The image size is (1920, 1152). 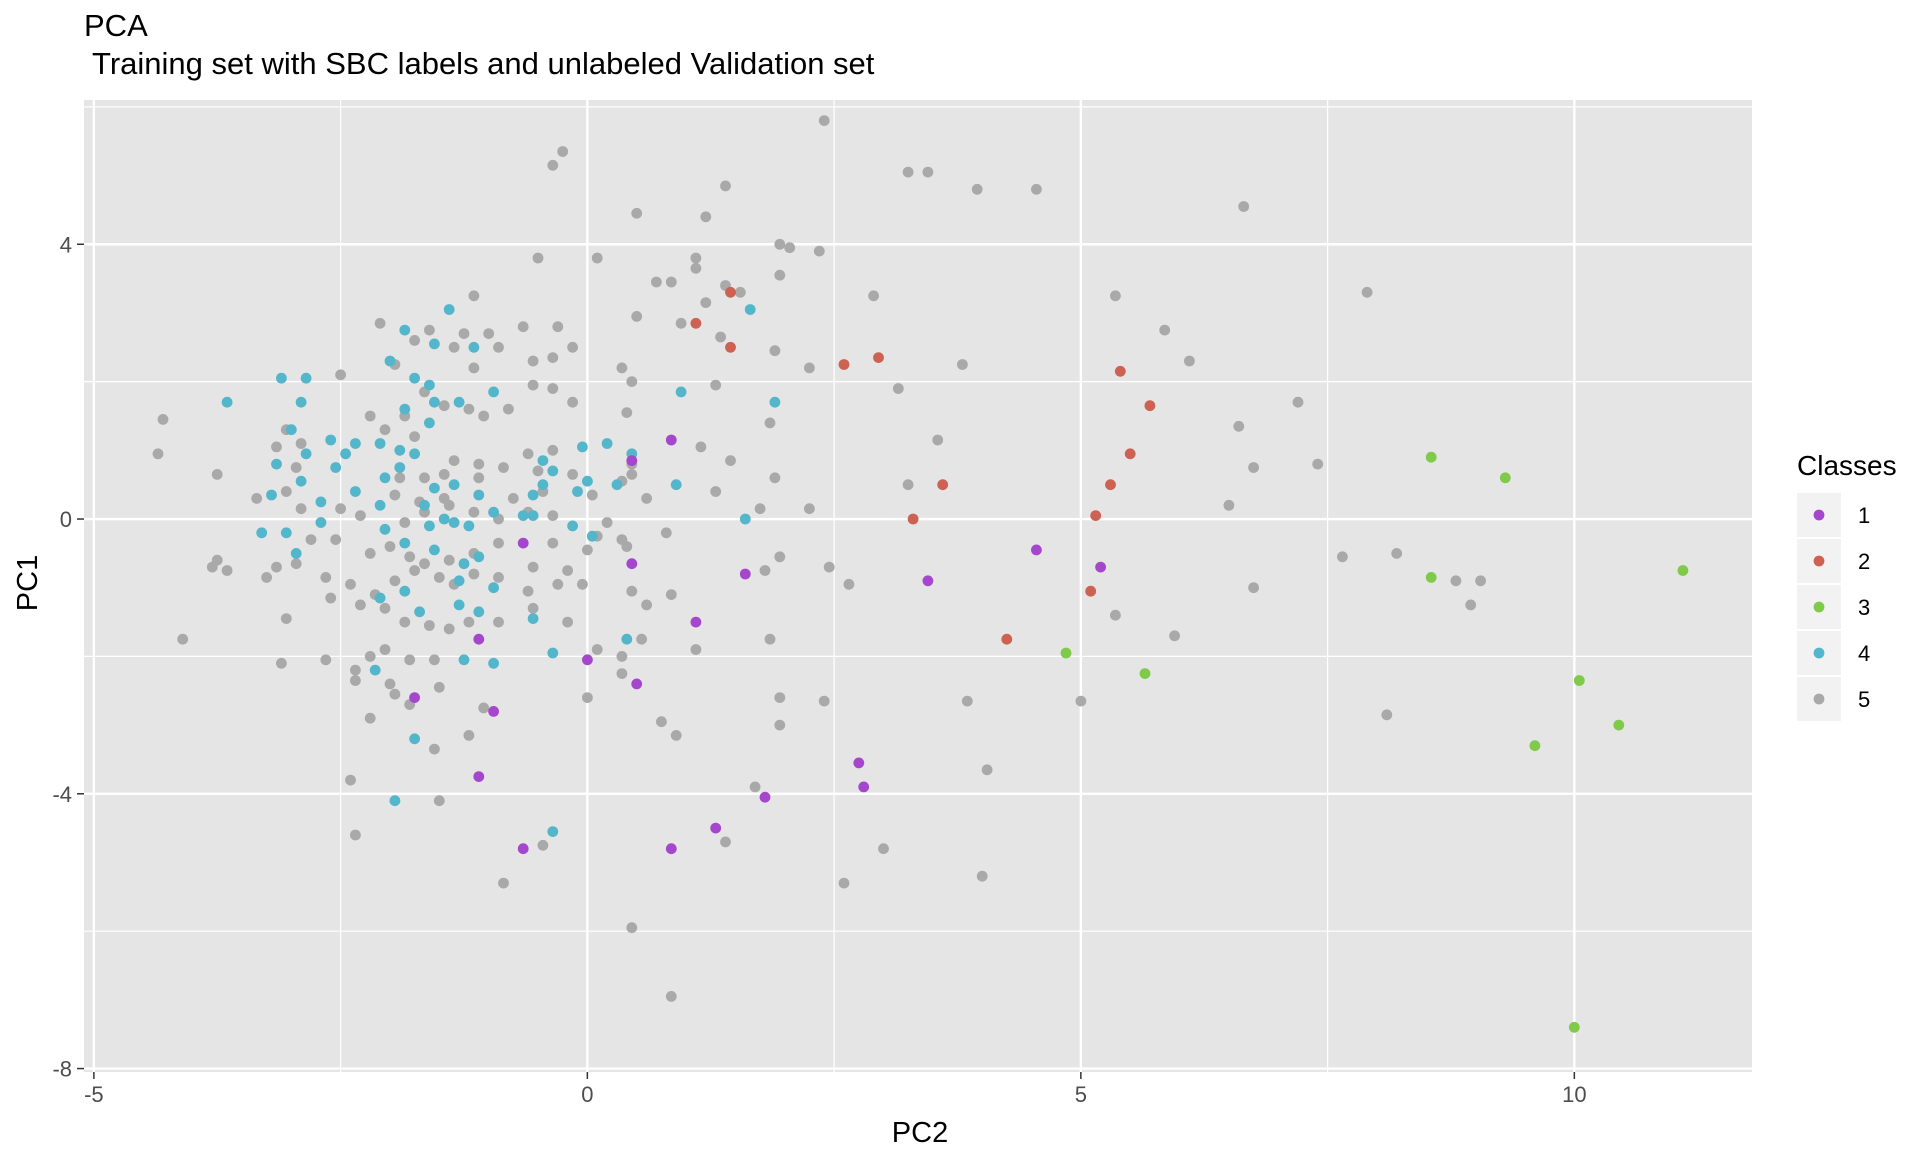 I want to click on legend-label-5: 5, so click(x=1864, y=699).